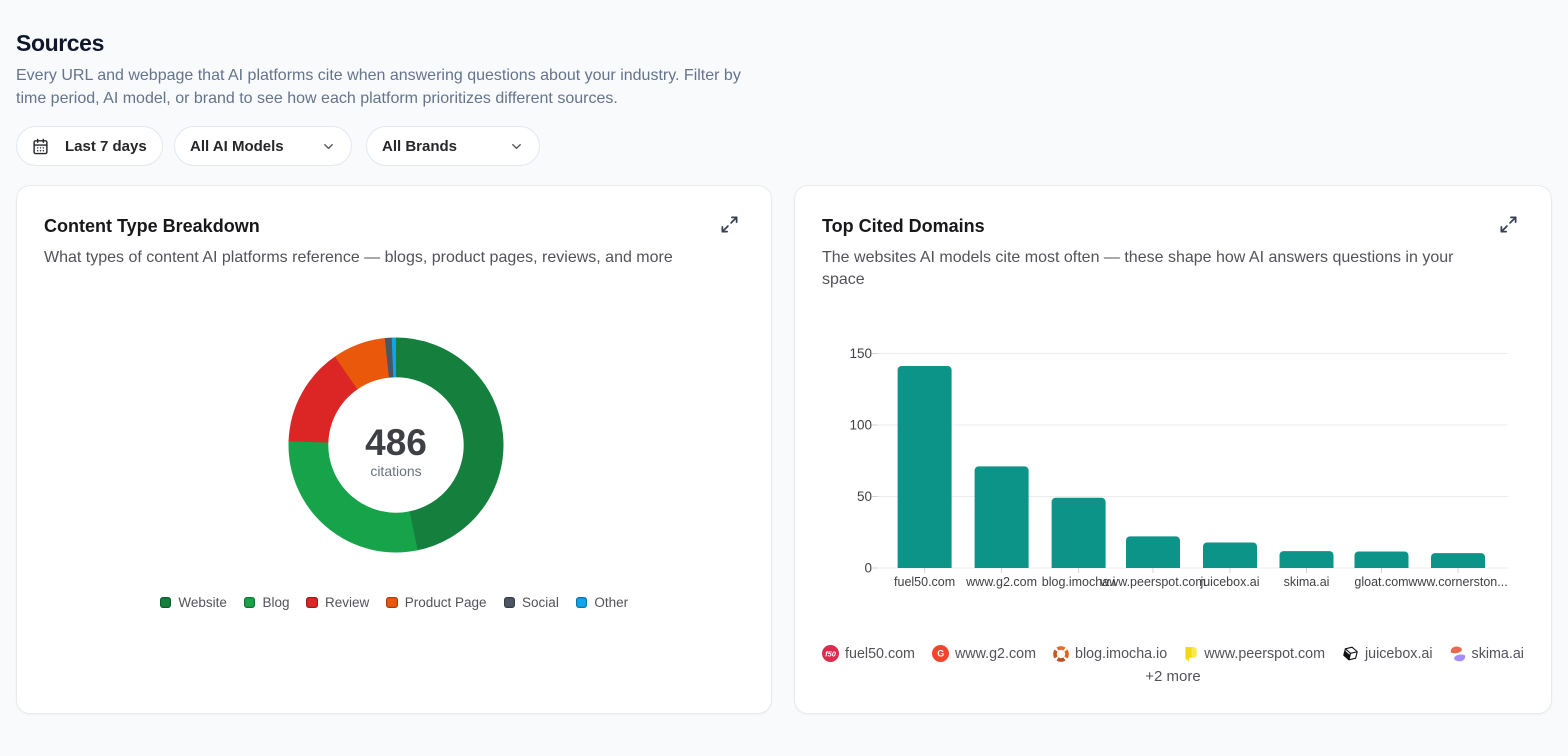  Describe the element at coordinates (831, 654) in the screenshot. I see `svg-text: f50` at that location.